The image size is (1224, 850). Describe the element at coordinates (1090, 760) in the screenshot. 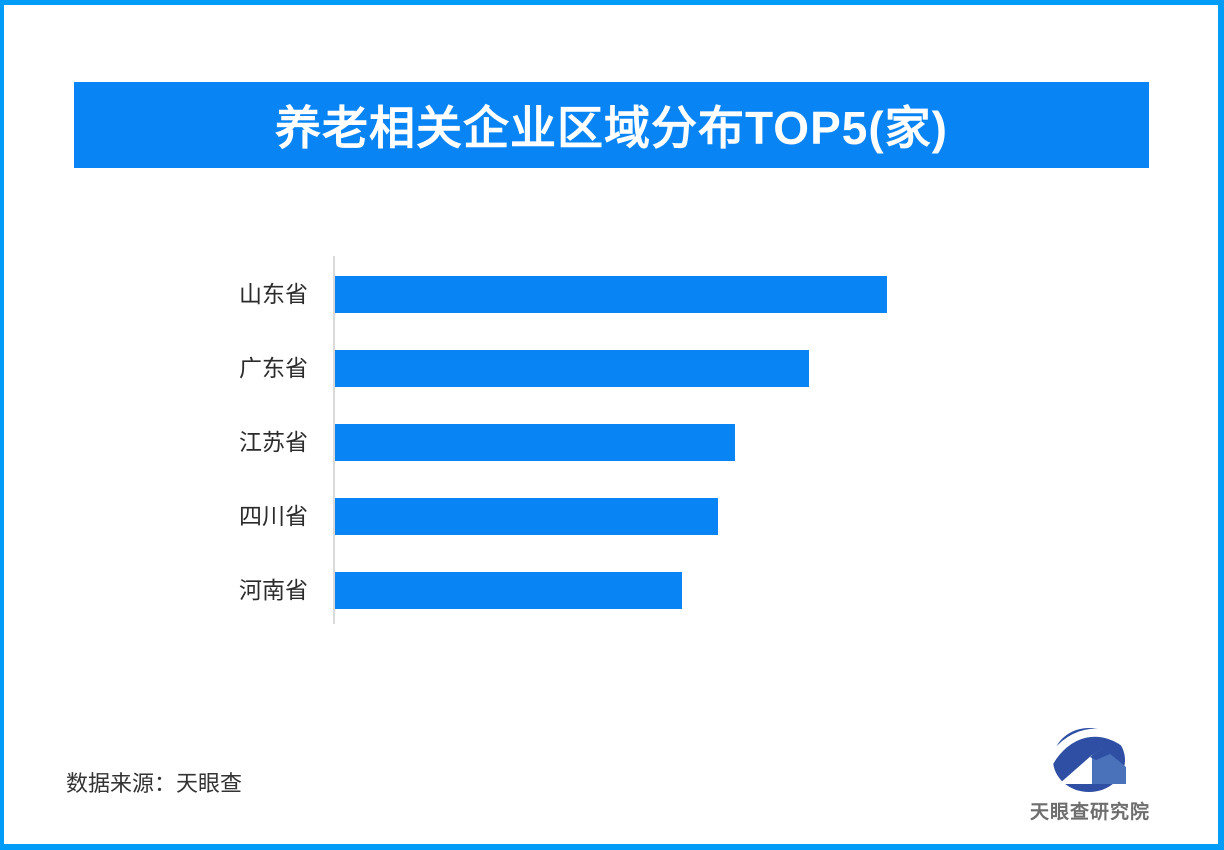

I see `tianyancha-logo-icon` at that location.